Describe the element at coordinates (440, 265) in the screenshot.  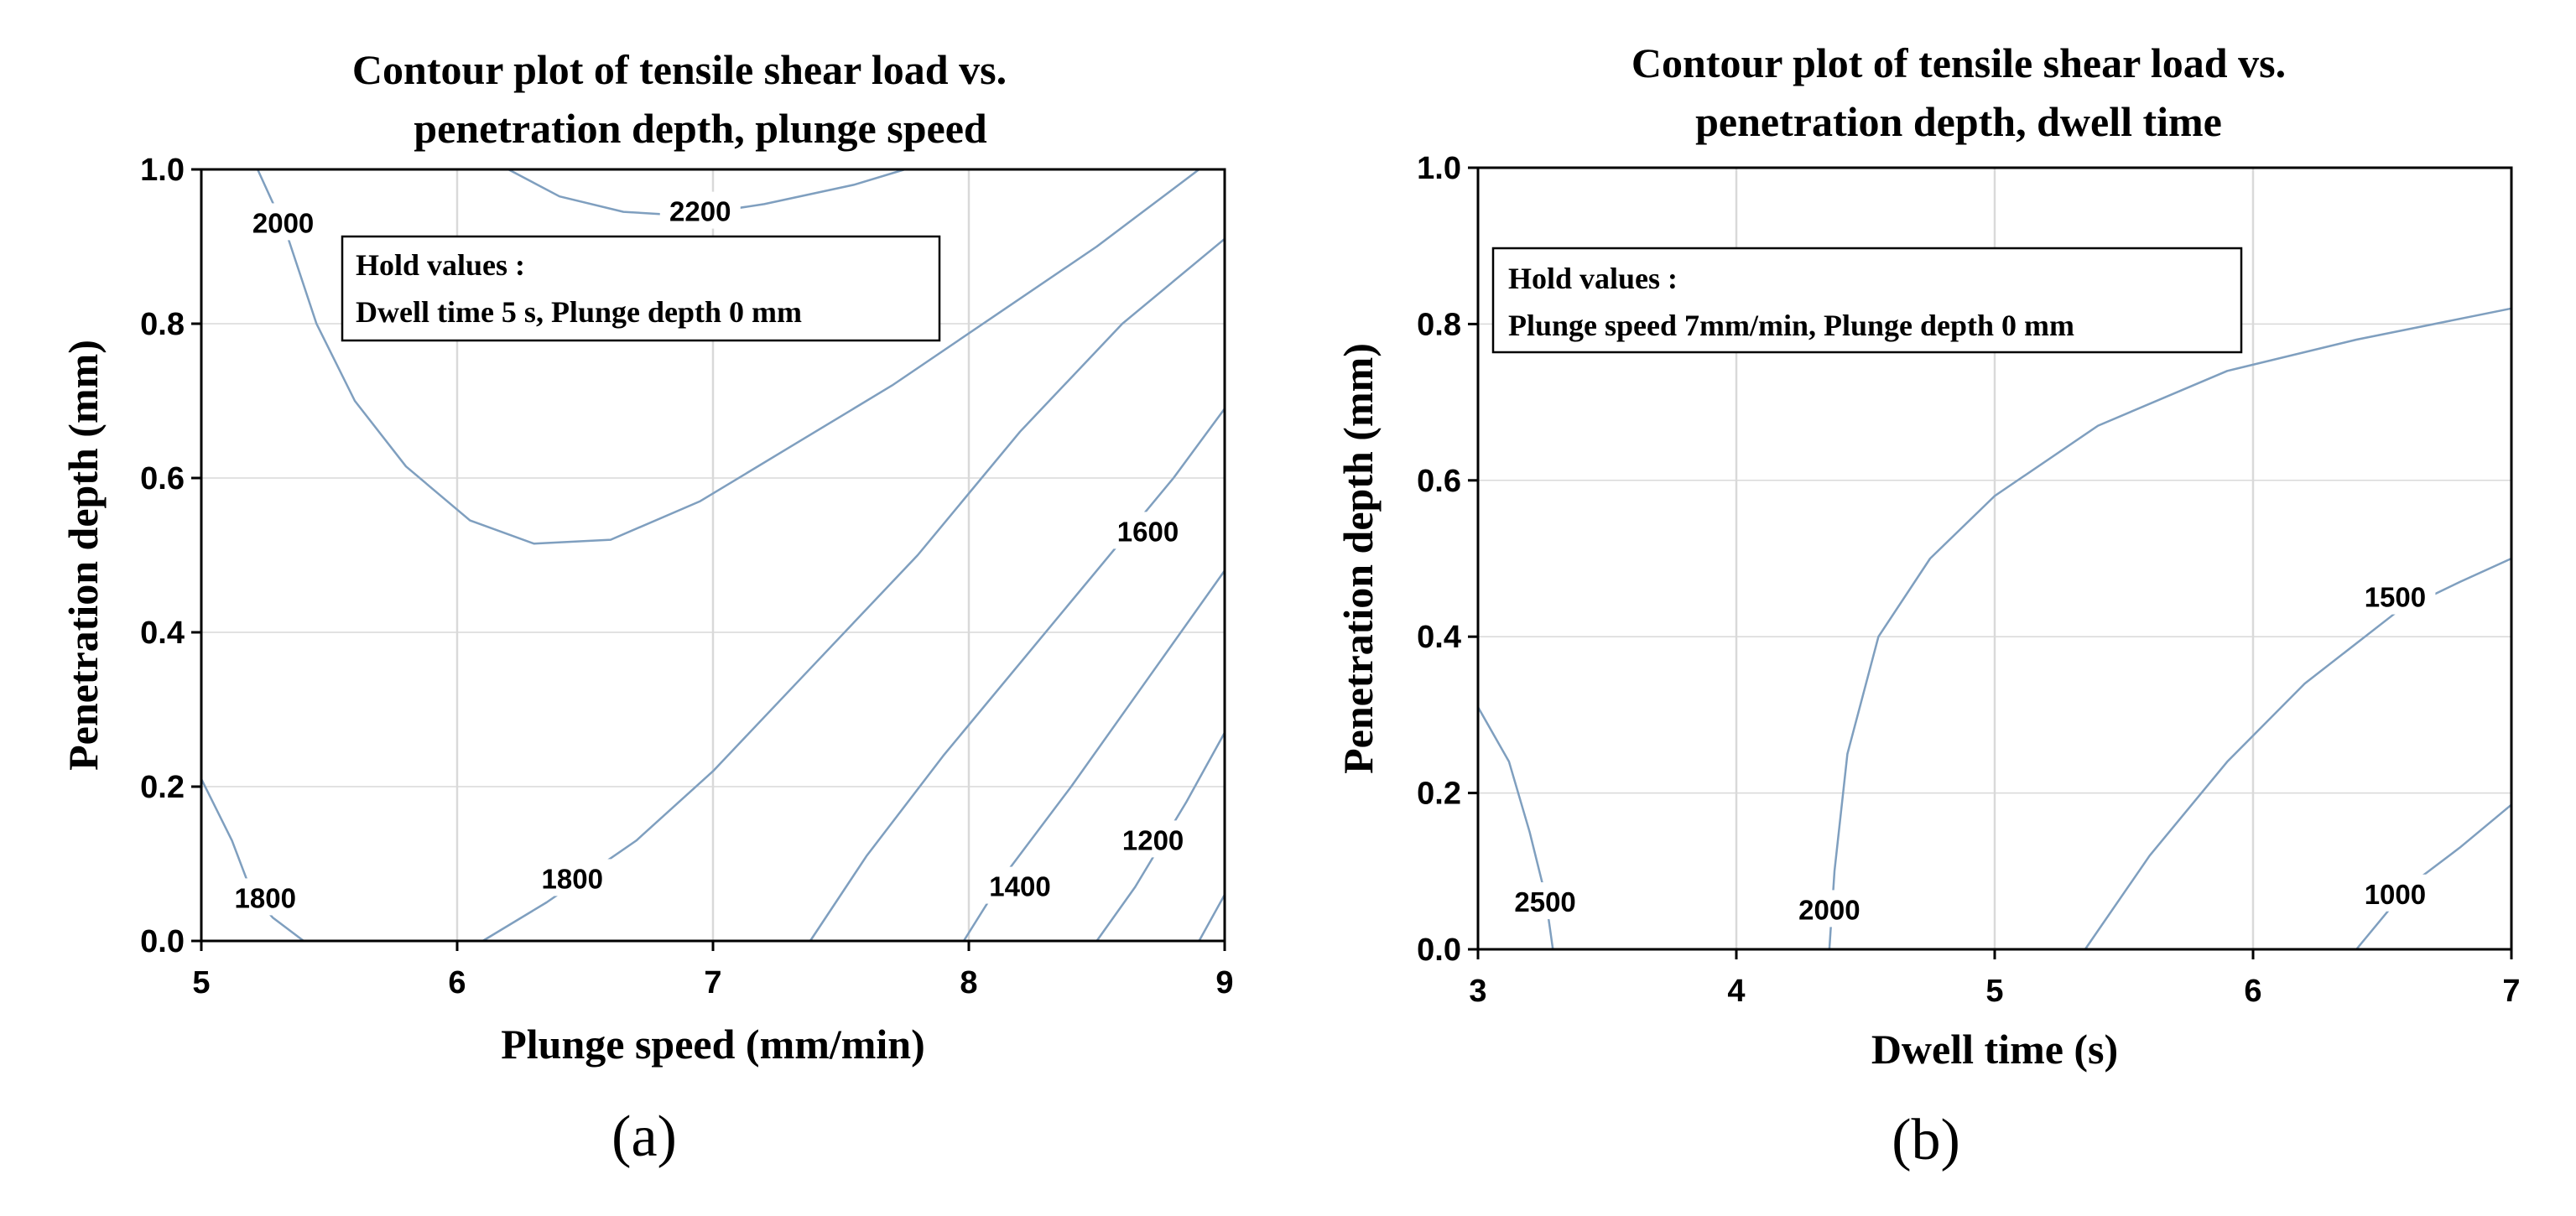
I see `chart-a-hold-label: Hold values :` at that location.